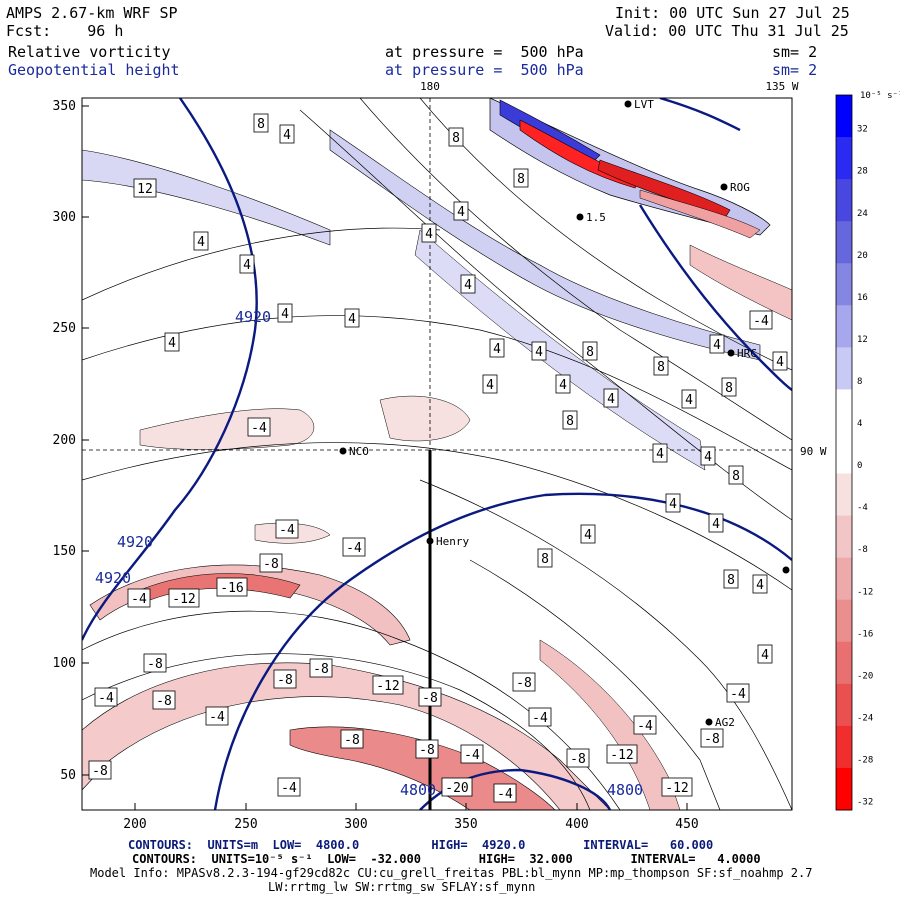 The image size is (900, 900). Describe the element at coordinates (865, 803) in the screenshot. I see `colorbar-level: -32` at that location.